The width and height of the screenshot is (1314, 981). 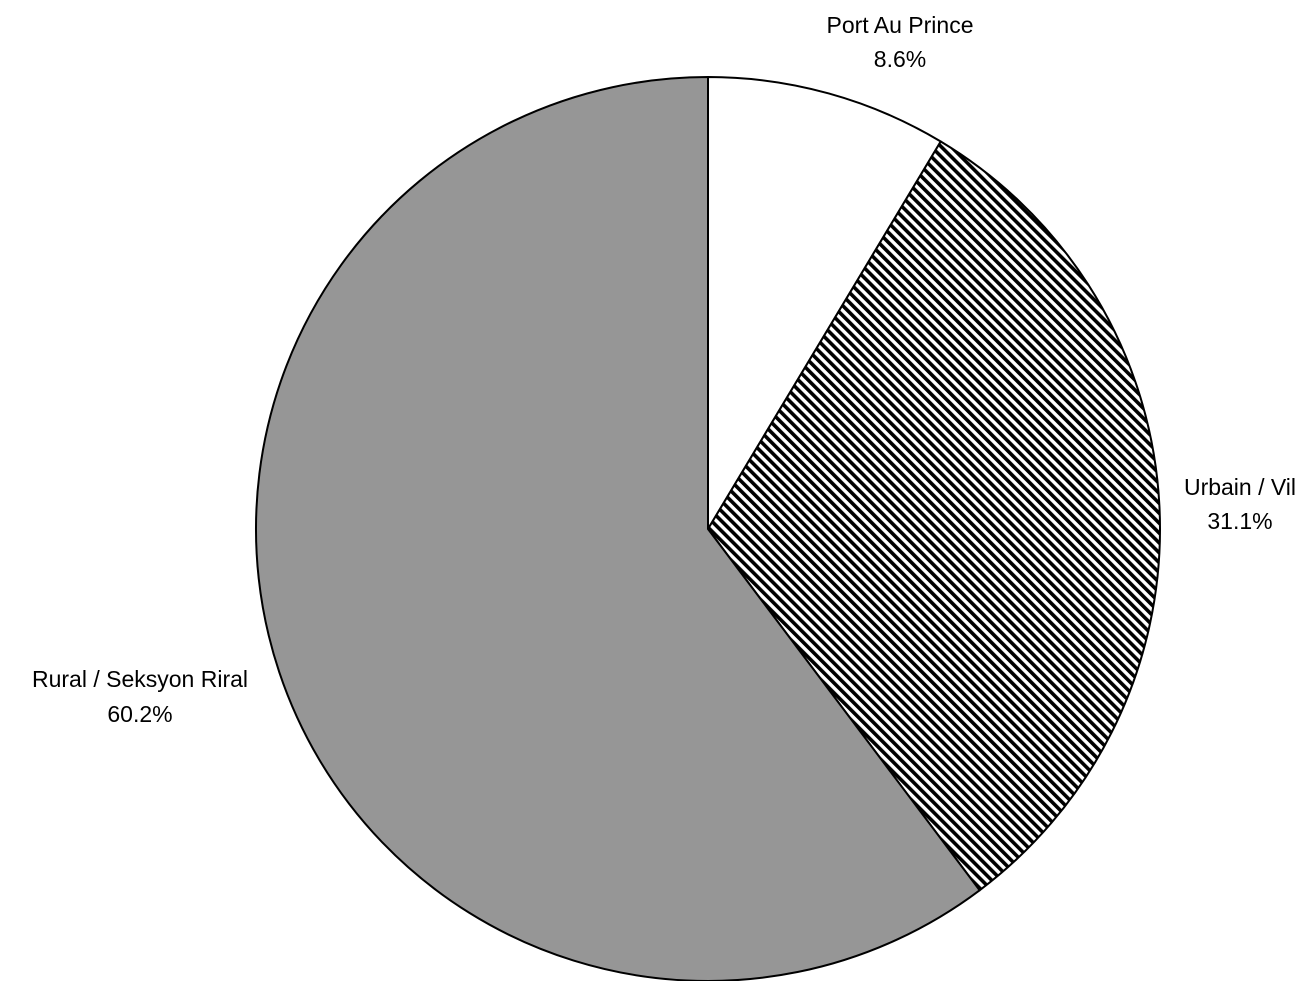 I want to click on slice-label-rural-seksyon-riral: Rural / Seksyon Riral, so click(x=140, y=679).